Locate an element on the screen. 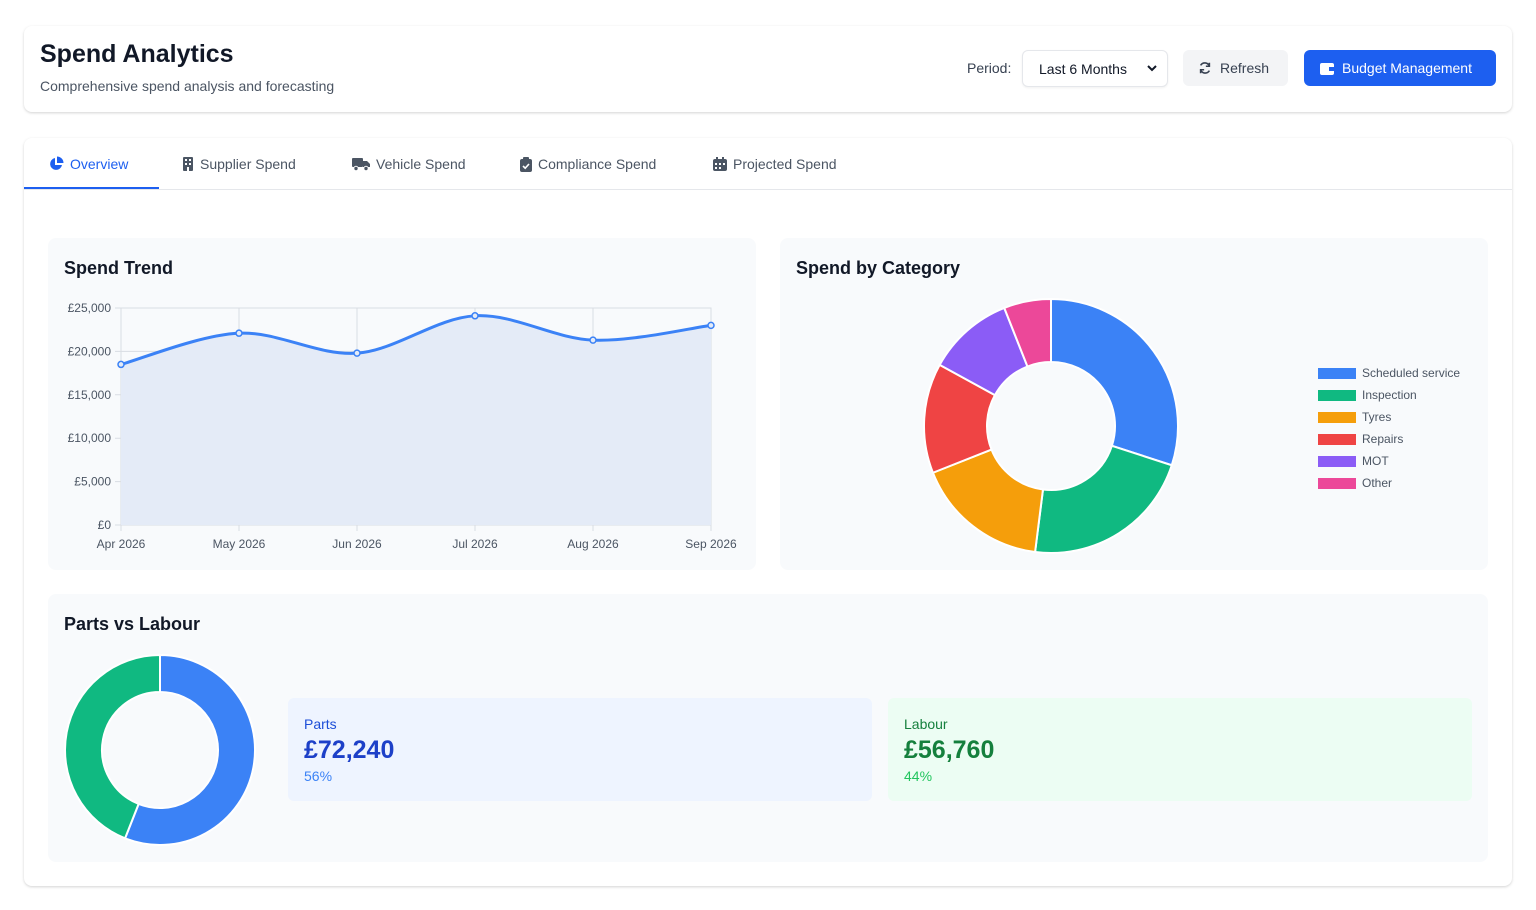 The image size is (1536, 910). labour-value: £56,760 is located at coordinates (949, 750).